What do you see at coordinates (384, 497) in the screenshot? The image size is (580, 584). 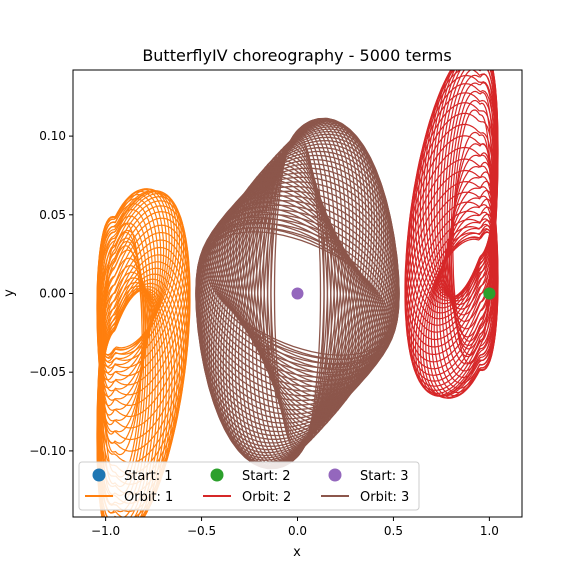 I see `legend-label: Orbit: 3` at bounding box center [384, 497].